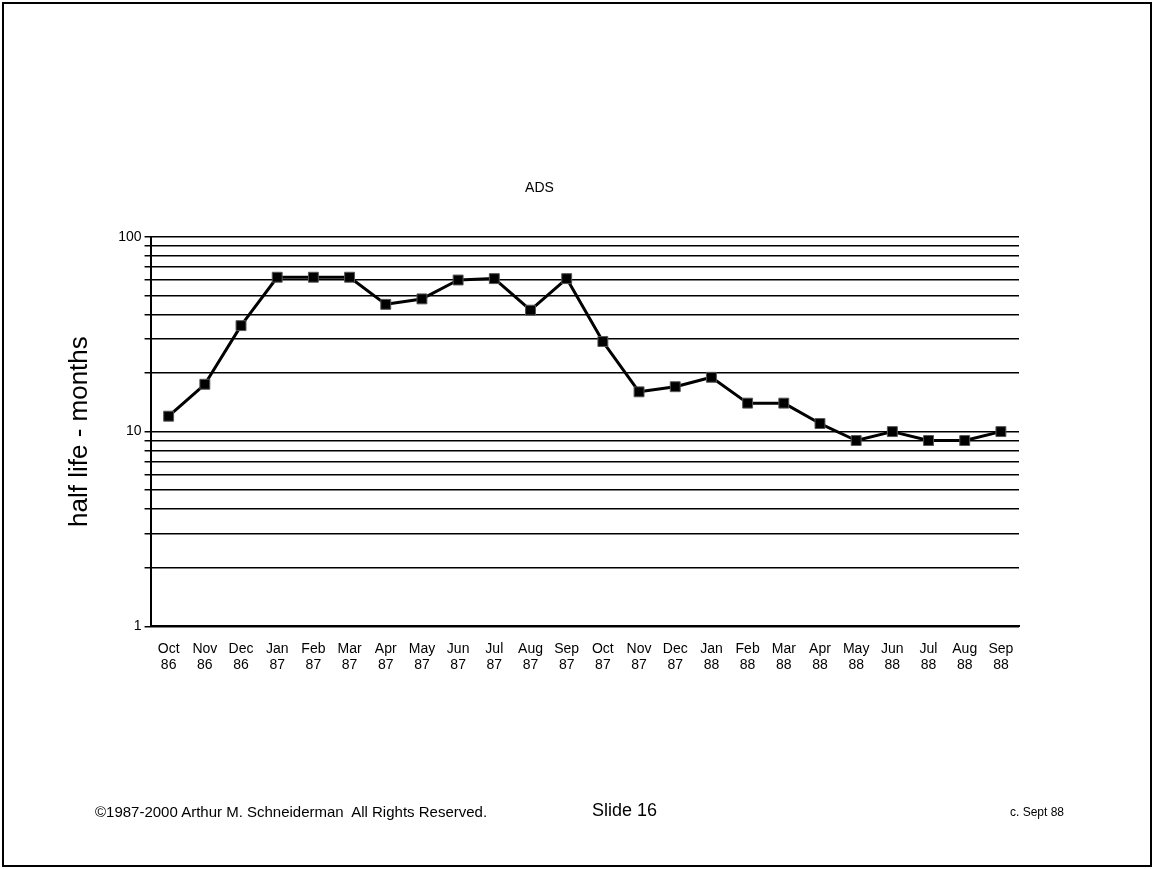 The image size is (1154, 869). I want to click on x-tick-label: May 88, so click(856, 656).